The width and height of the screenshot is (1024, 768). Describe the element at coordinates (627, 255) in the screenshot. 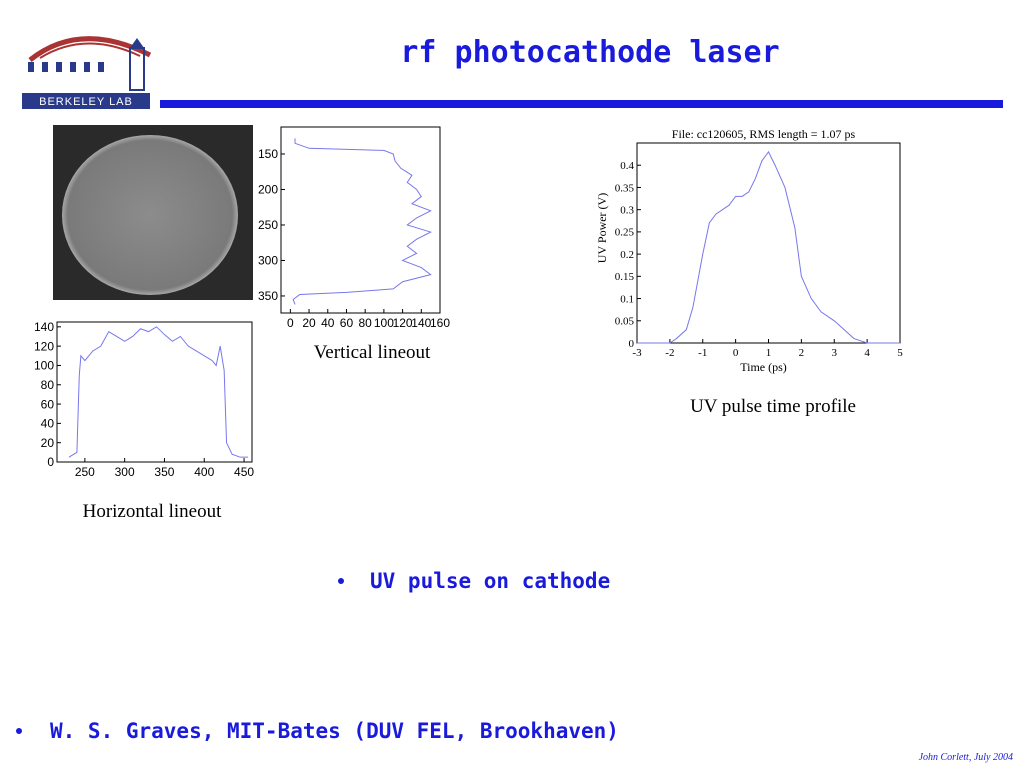

I see `y-tick-label: 0.2` at that location.